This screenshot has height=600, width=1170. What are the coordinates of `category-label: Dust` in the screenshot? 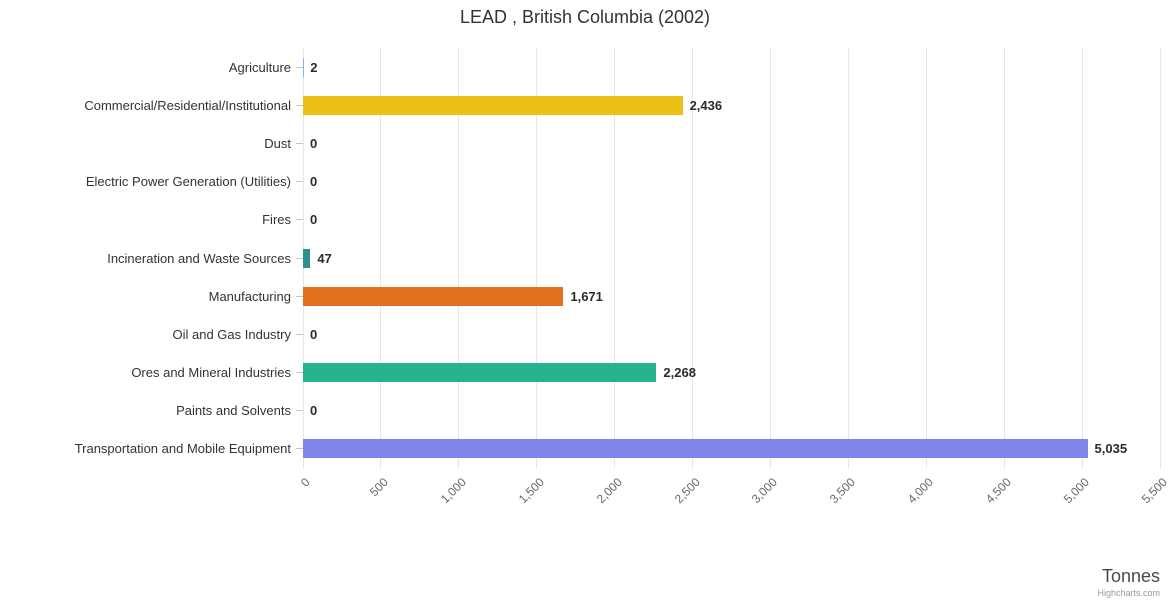 It's located at (277, 143).